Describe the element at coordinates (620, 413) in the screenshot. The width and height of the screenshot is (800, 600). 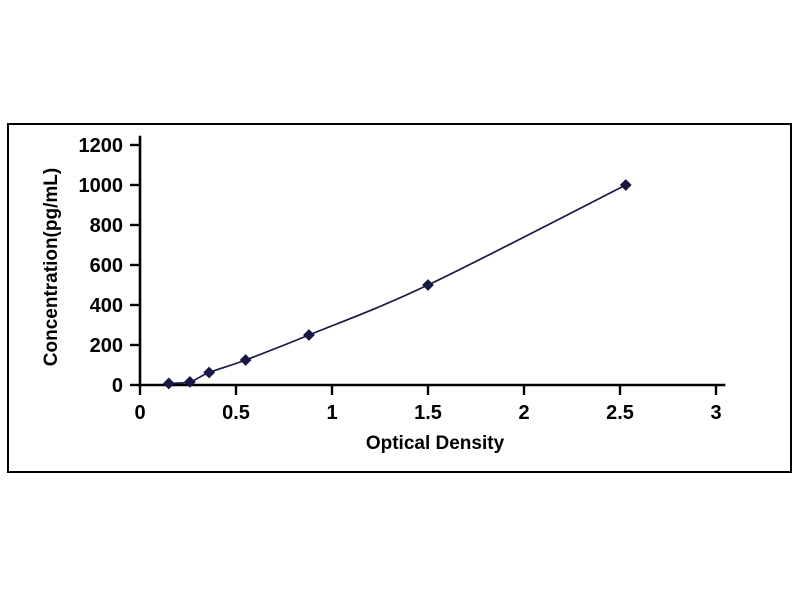
I see `x-tick-label: 2.5` at that location.